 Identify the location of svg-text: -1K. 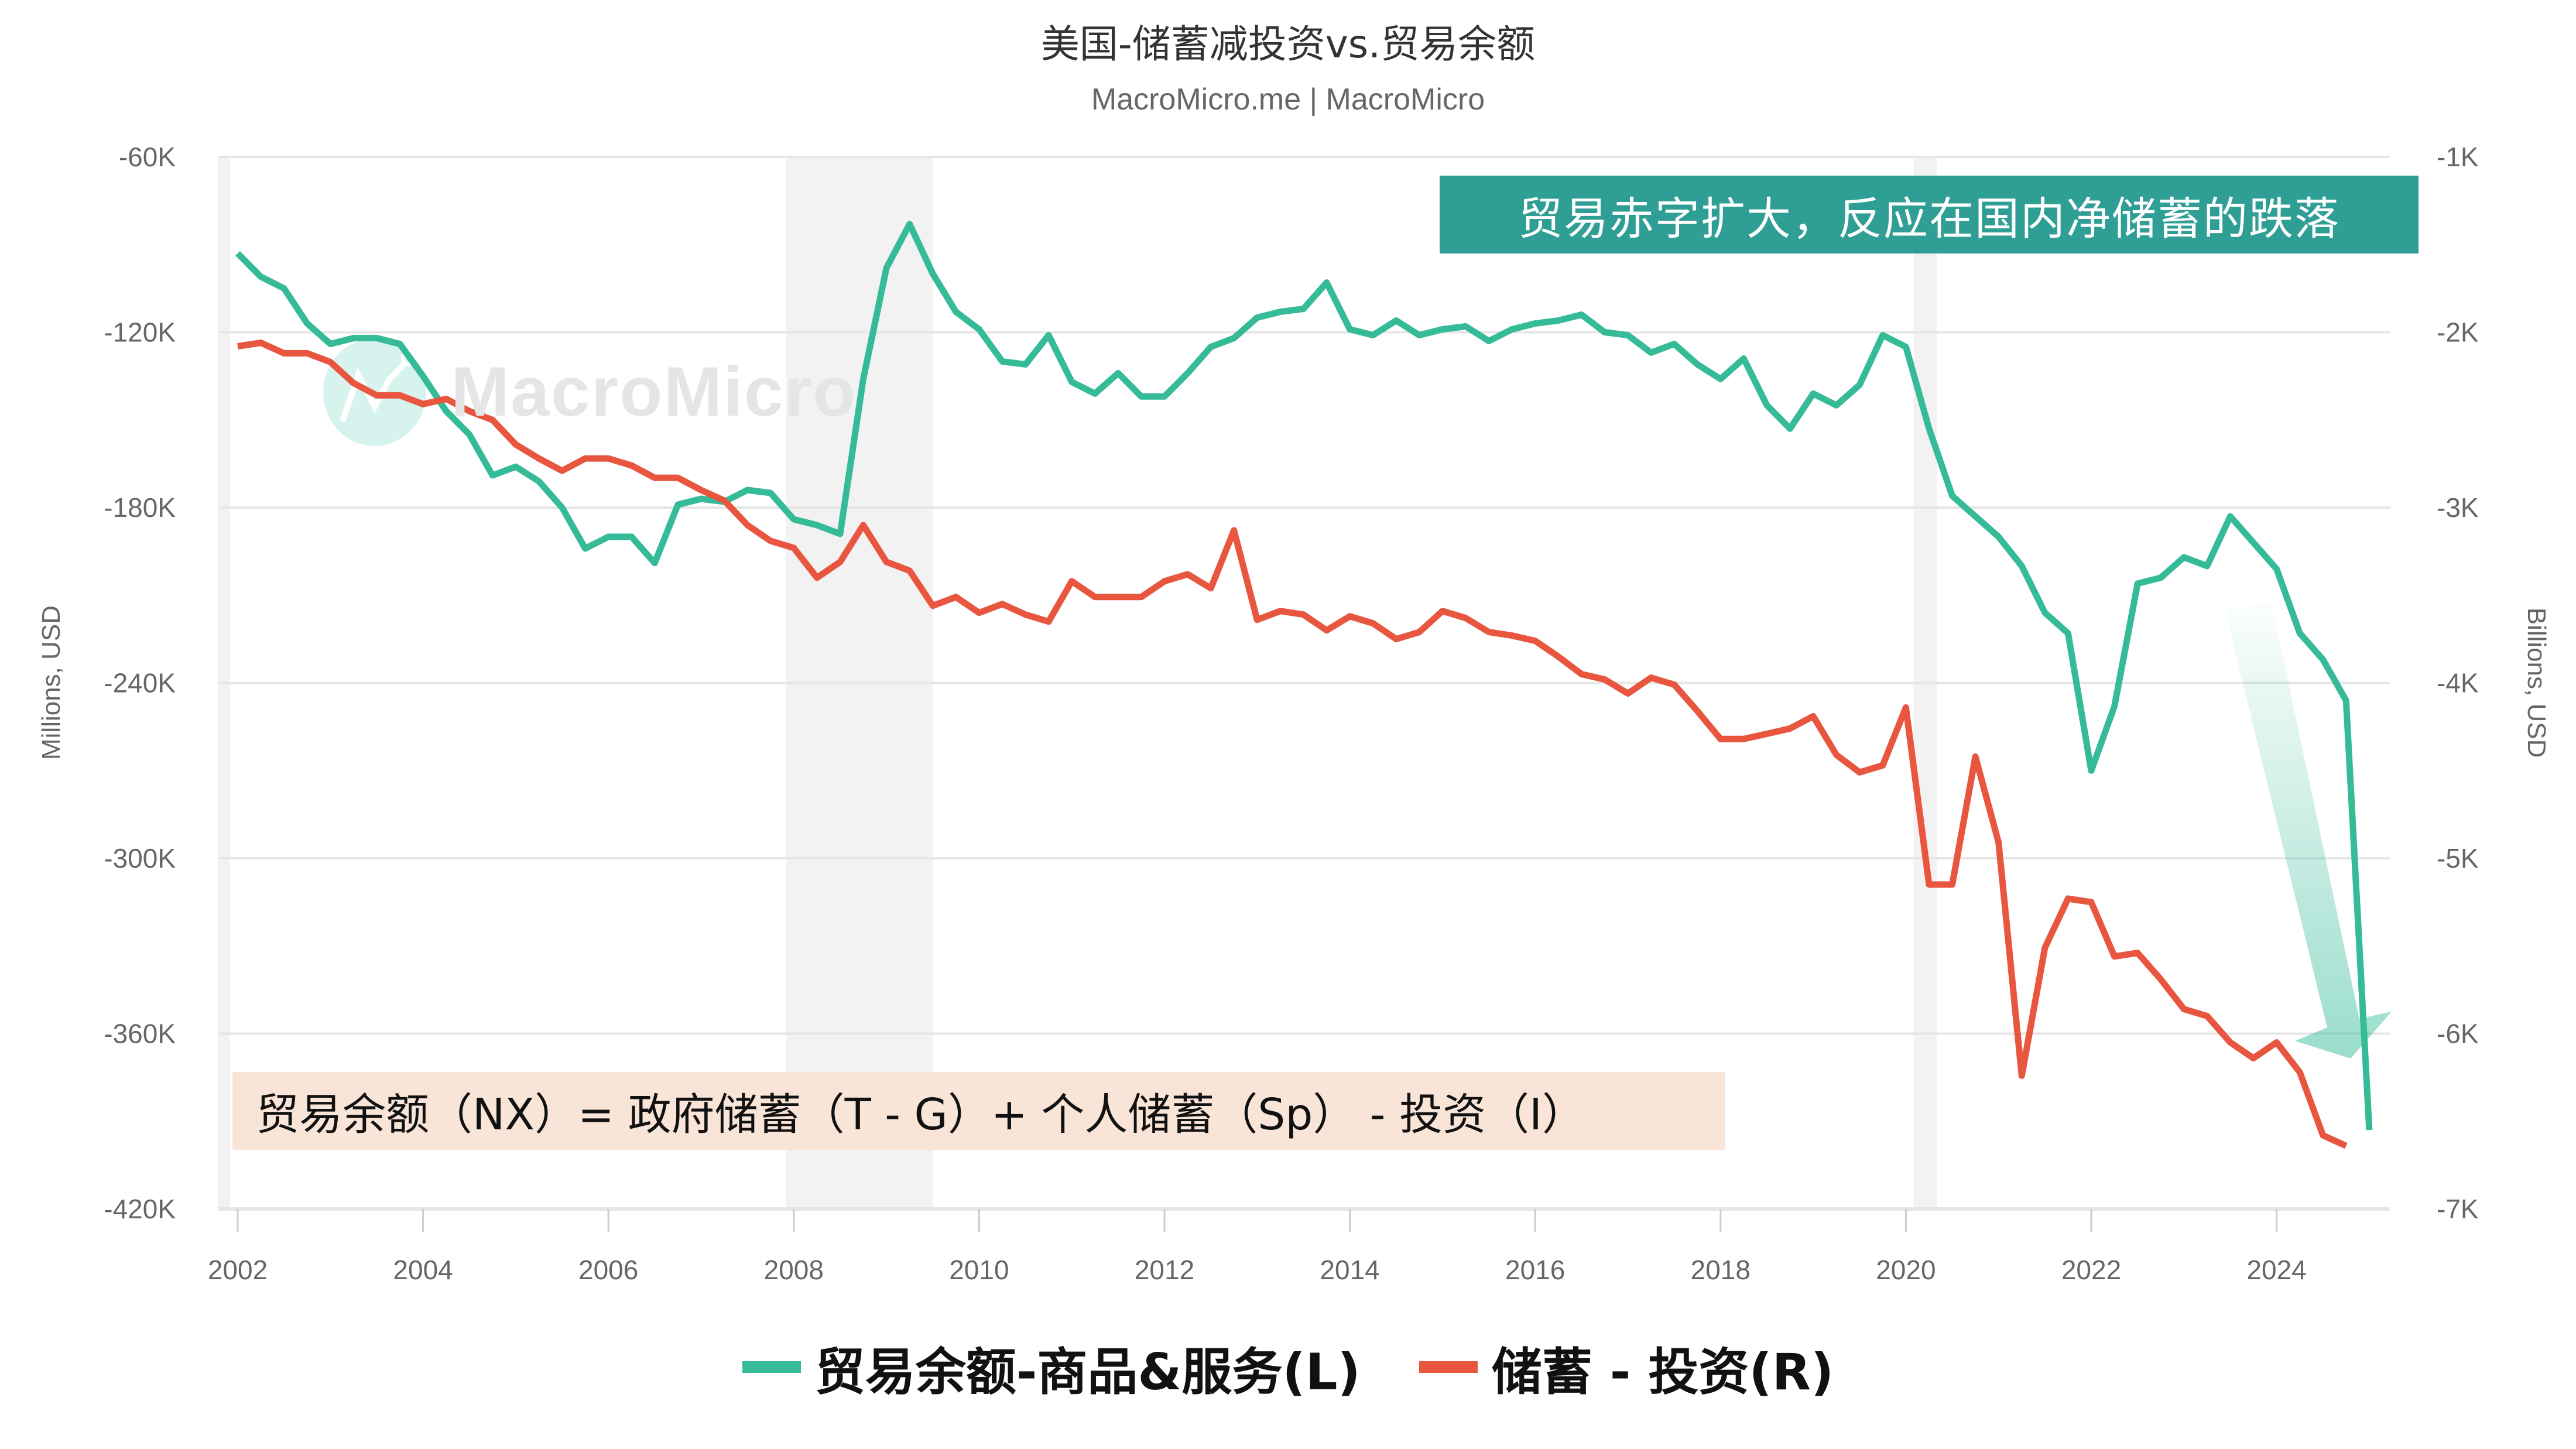
(2458, 157).